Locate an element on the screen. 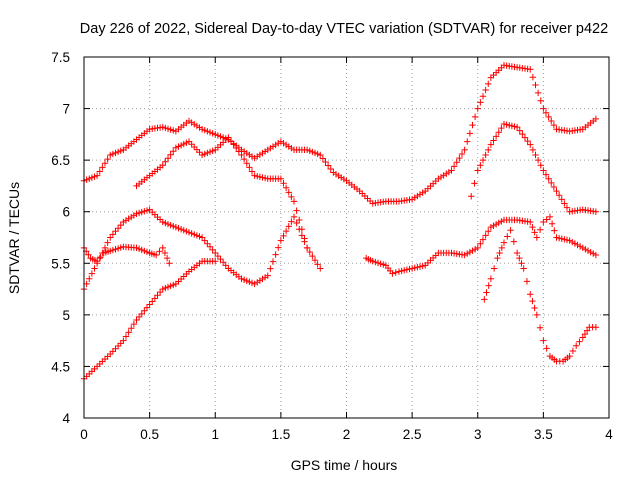 The height and width of the screenshot is (480, 640). x-tick-label: 0 is located at coordinates (84, 434).